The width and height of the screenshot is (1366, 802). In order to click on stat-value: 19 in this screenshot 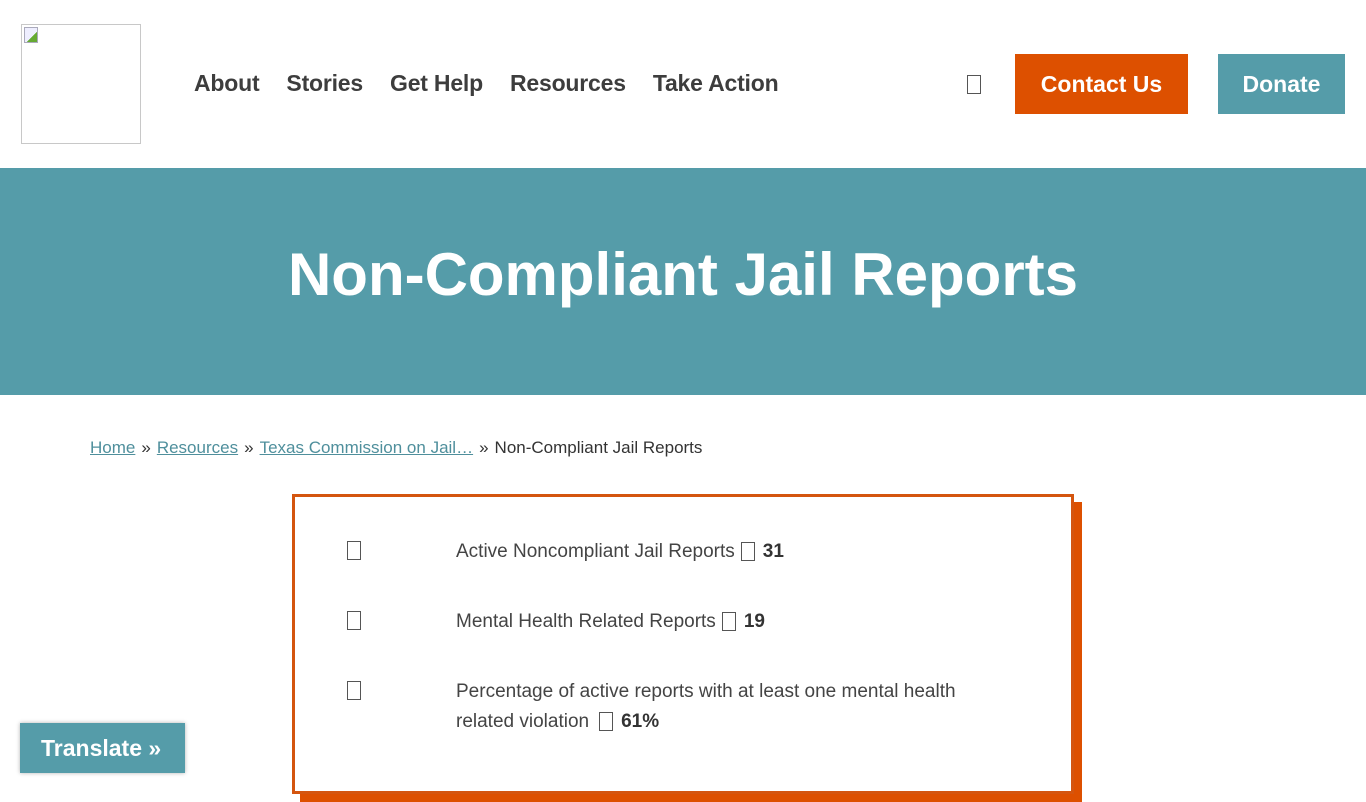, I will do `click(754, 621)`.